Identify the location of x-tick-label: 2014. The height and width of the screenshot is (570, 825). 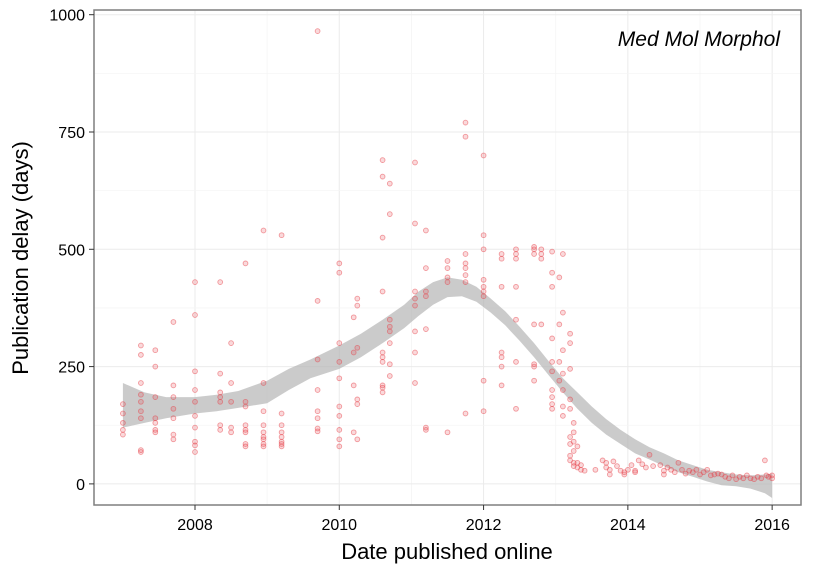
(628, 525).